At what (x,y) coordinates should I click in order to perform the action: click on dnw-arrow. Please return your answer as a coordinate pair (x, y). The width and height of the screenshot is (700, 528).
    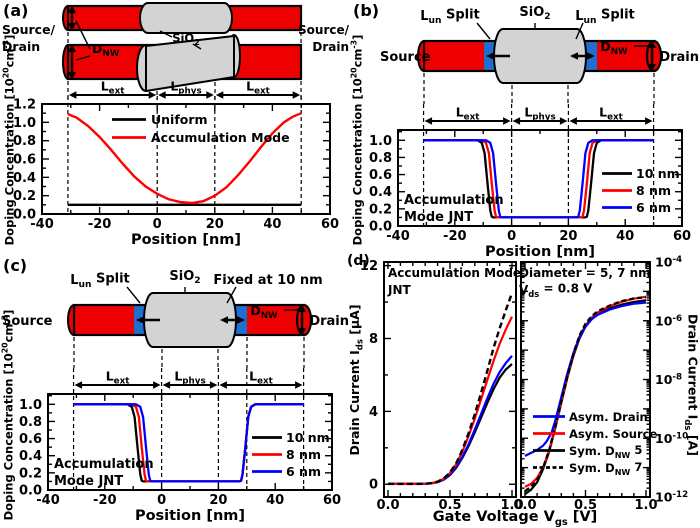
    Looking at the image, I should click on (652, 56).